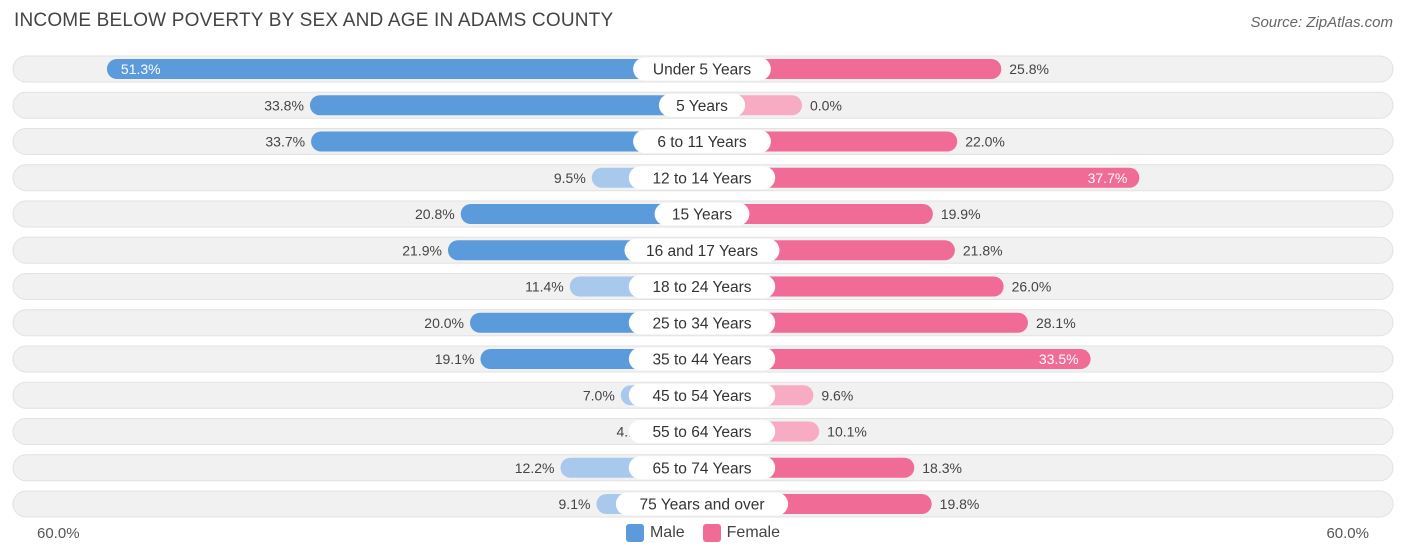 The image size is (1406, 559). Describe the element at coordinates (141, 69) in the screenshot. I see `male-value-label: 51.3%` at that location.